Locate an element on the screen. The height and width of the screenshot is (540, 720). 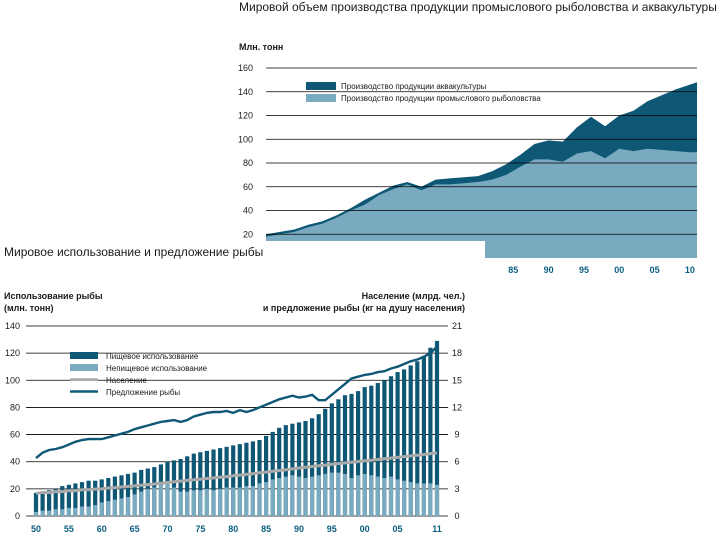
population-line is located at coordinates (236, 473).